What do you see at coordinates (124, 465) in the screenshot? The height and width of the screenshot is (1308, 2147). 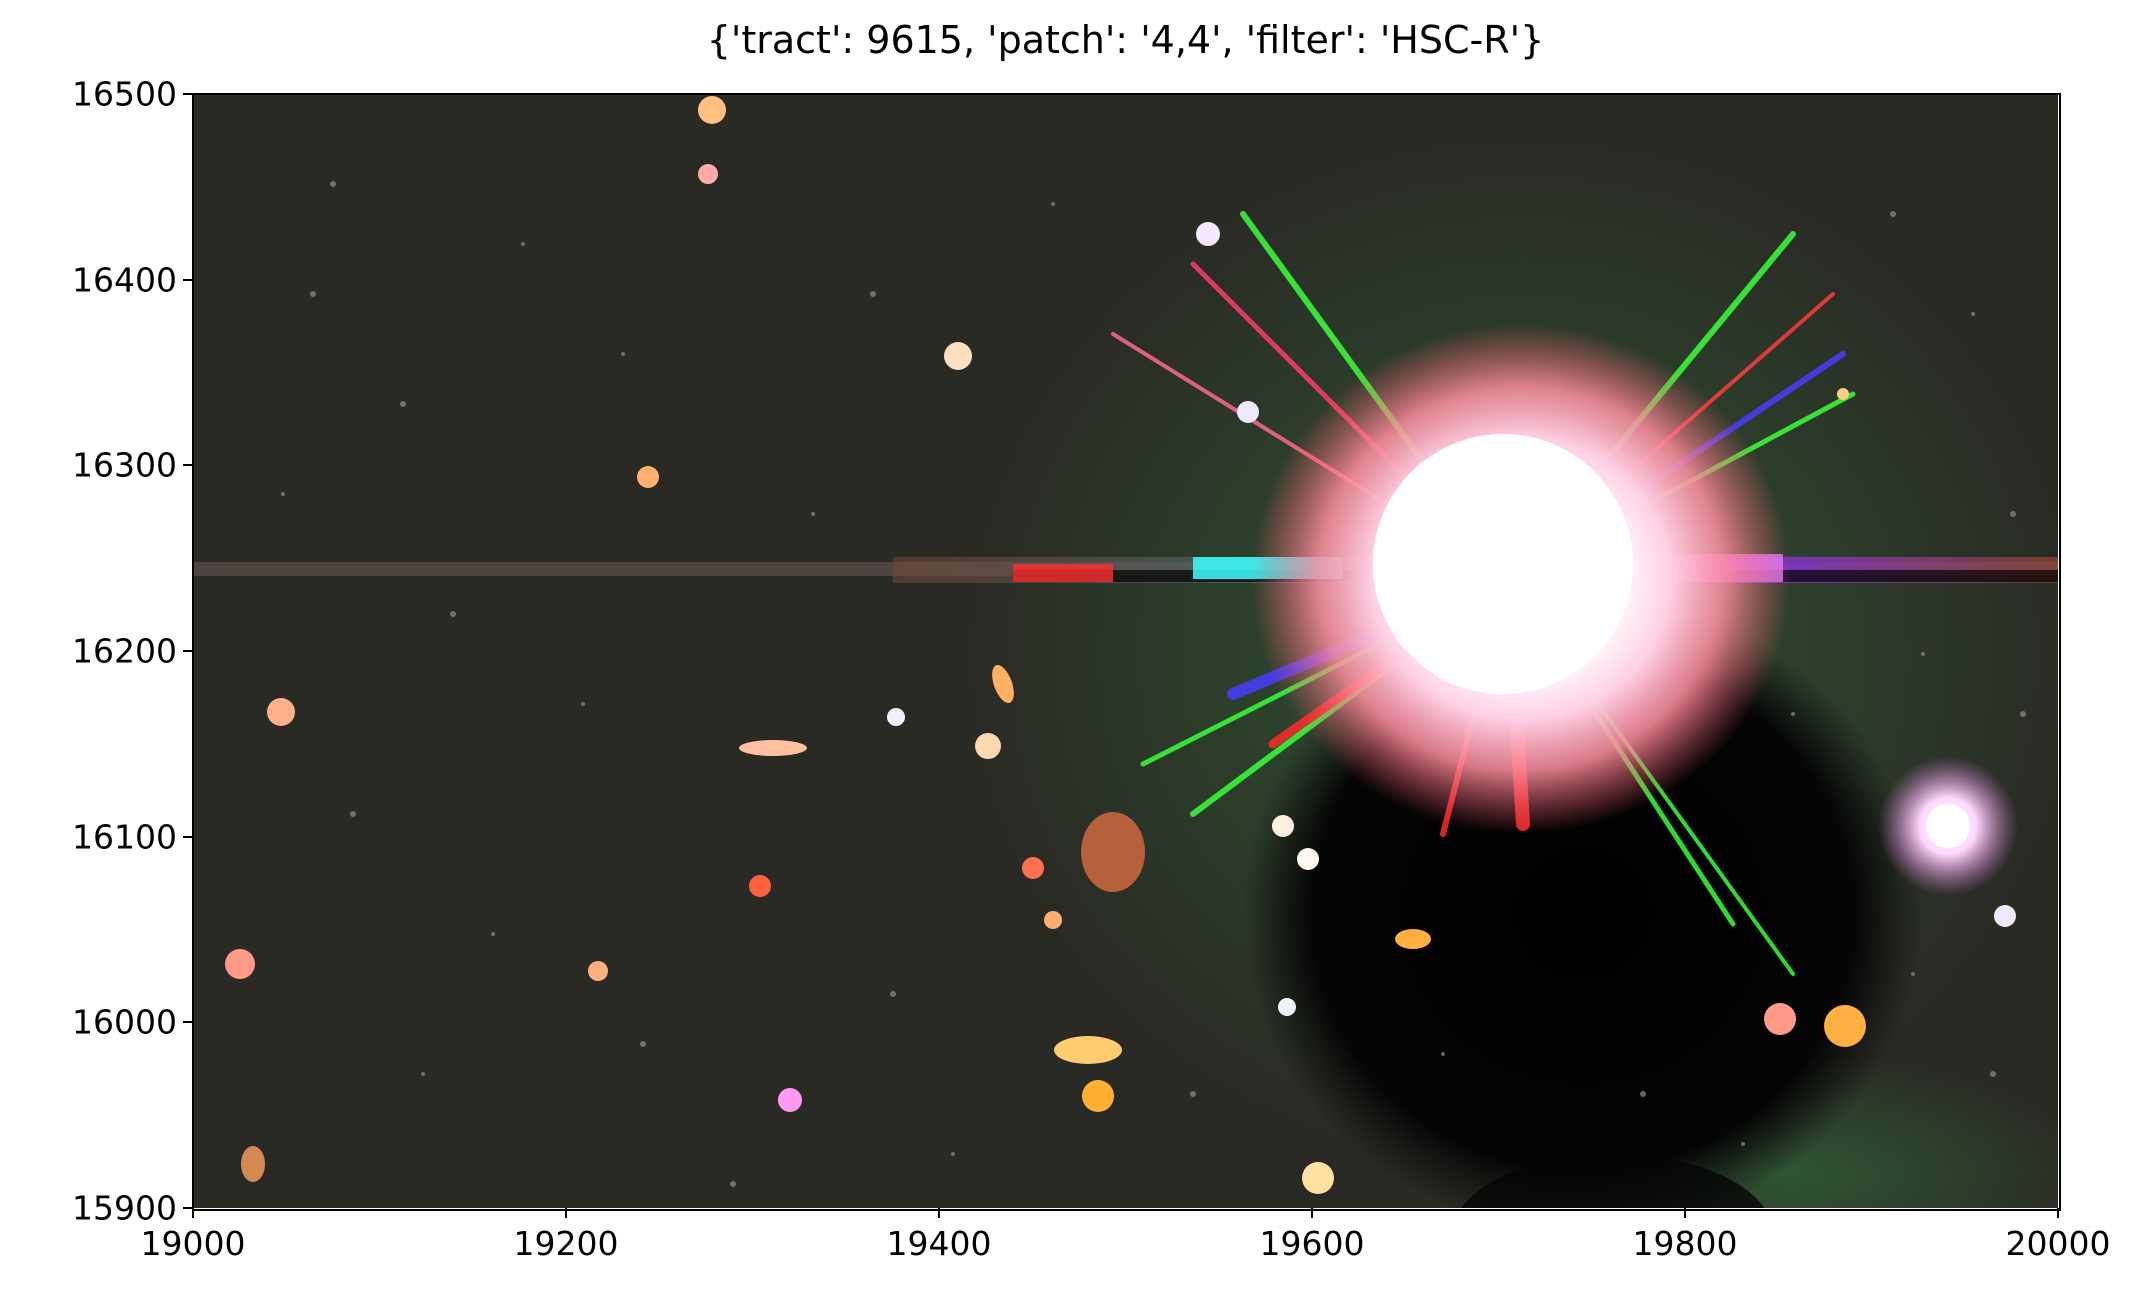 I see `y-tick-label: 16300` at bounding box center [124, 465].